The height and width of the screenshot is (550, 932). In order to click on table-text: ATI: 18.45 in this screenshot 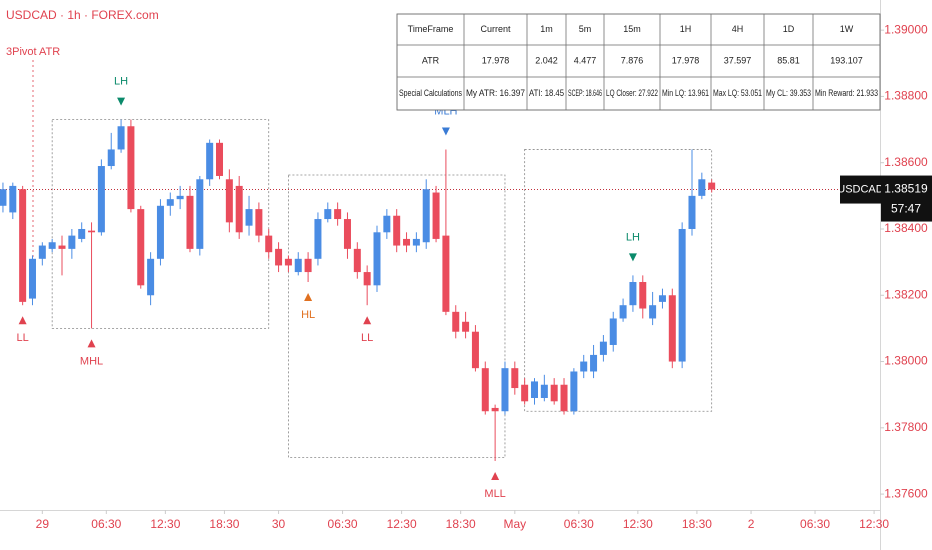, I will do `click(546, 93)`.